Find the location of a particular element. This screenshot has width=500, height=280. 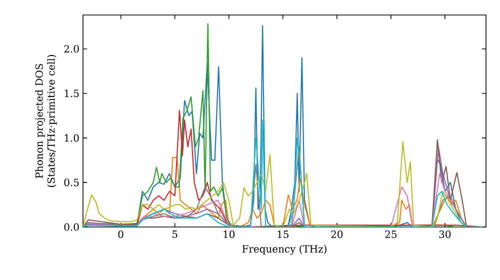

y-axis-title: Phonon projected DOS (States/THz·primitive cell) is located at coordinates (46, 121).